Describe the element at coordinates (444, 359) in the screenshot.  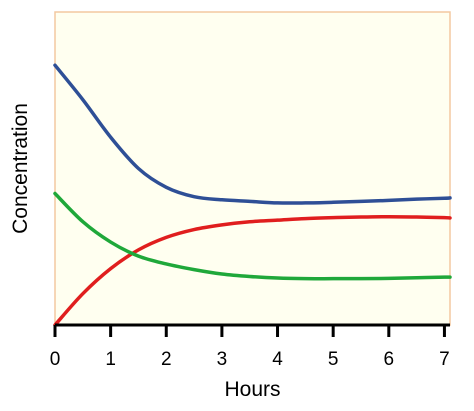
I see `x-tick-label: 7` at that location.